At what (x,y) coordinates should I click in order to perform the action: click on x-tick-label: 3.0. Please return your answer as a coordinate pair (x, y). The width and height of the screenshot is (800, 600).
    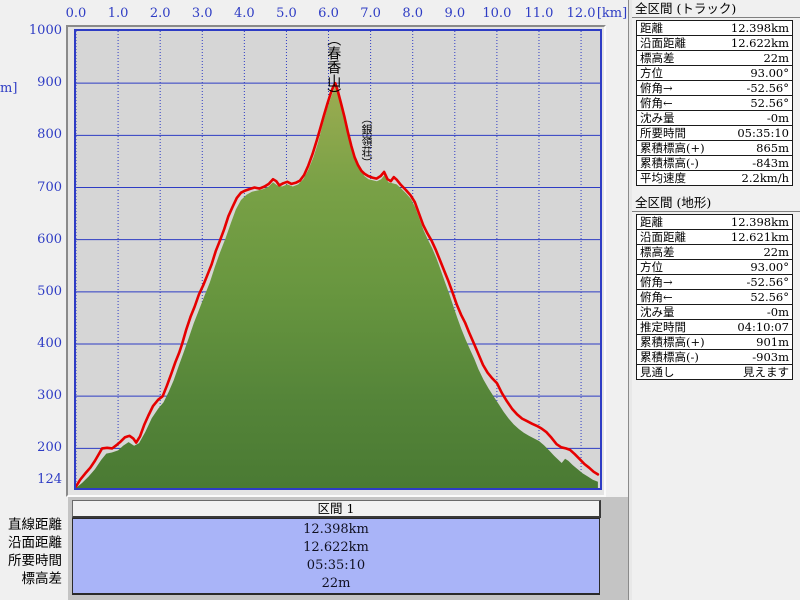
    Looking at the image, I should click on (202, 13).